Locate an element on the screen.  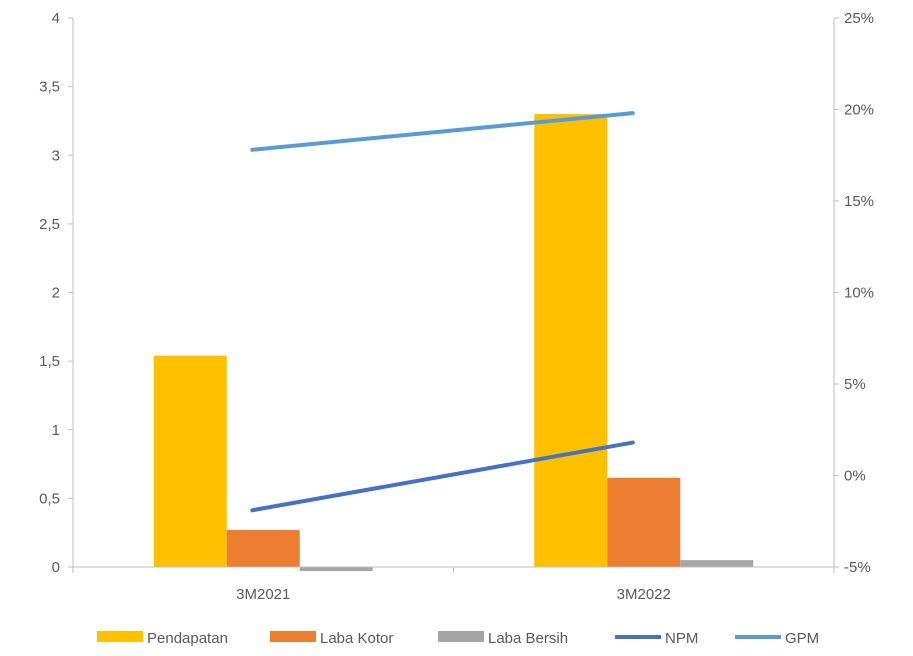
legend-swatch-laba-bersih is located at coordinates (461, 636).